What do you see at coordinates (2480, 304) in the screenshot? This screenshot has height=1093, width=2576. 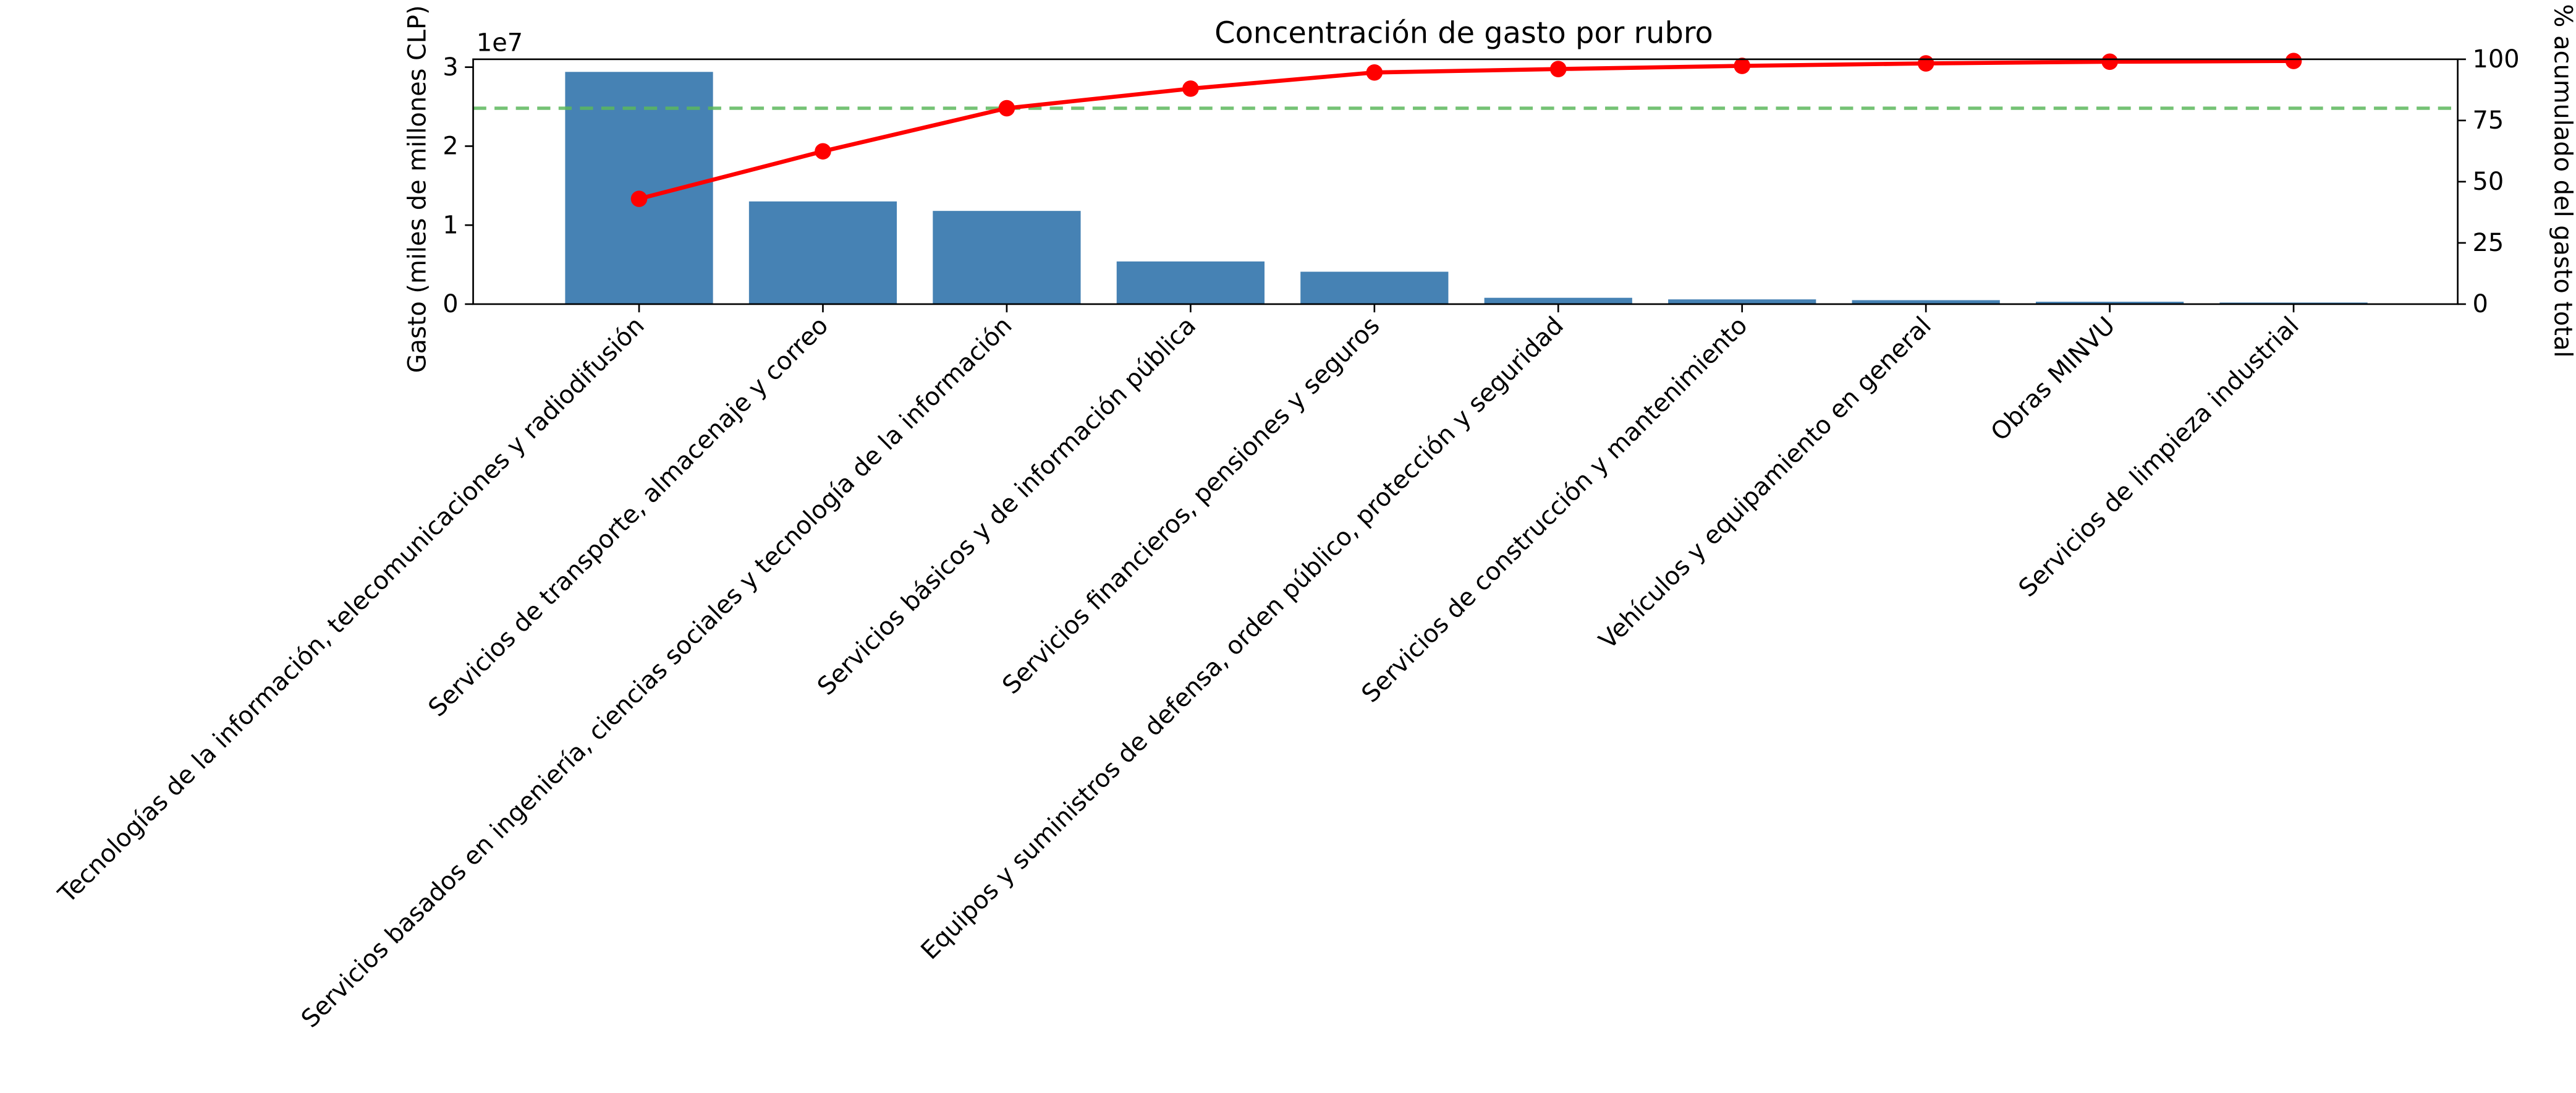 I see `y2-tick-label: 0` at bounding box center [2480, 304].